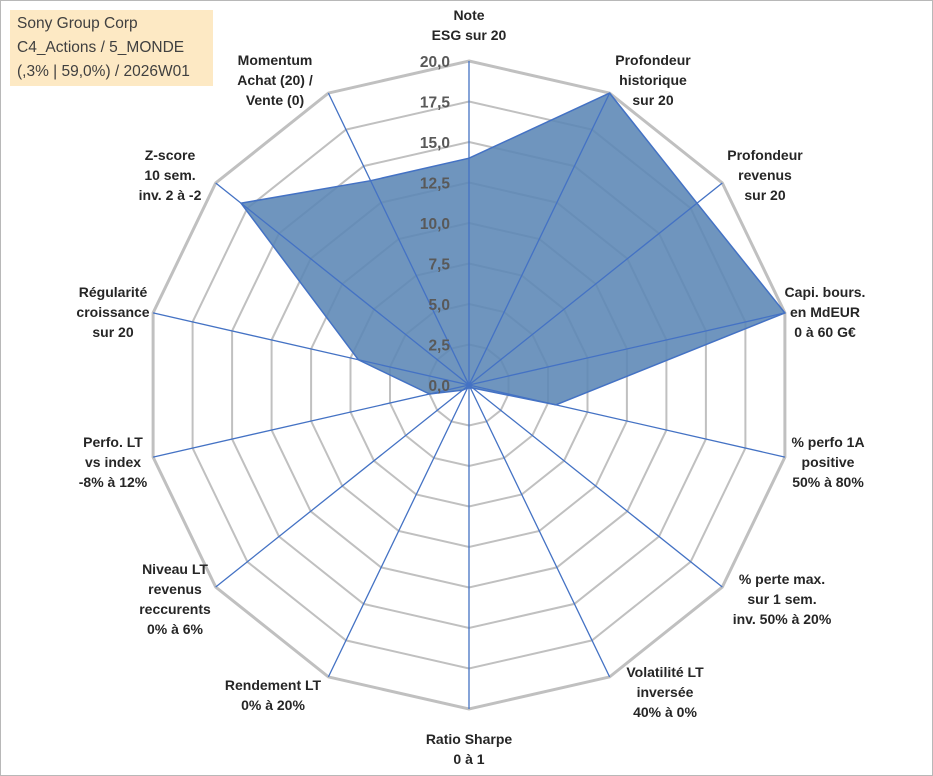 This screenshot has width=933, height=776. Describe the element at coordinates (103, 71) in the screenshot. I see `info-period: (,3% | 59,0%) / 2026W01` at that location.